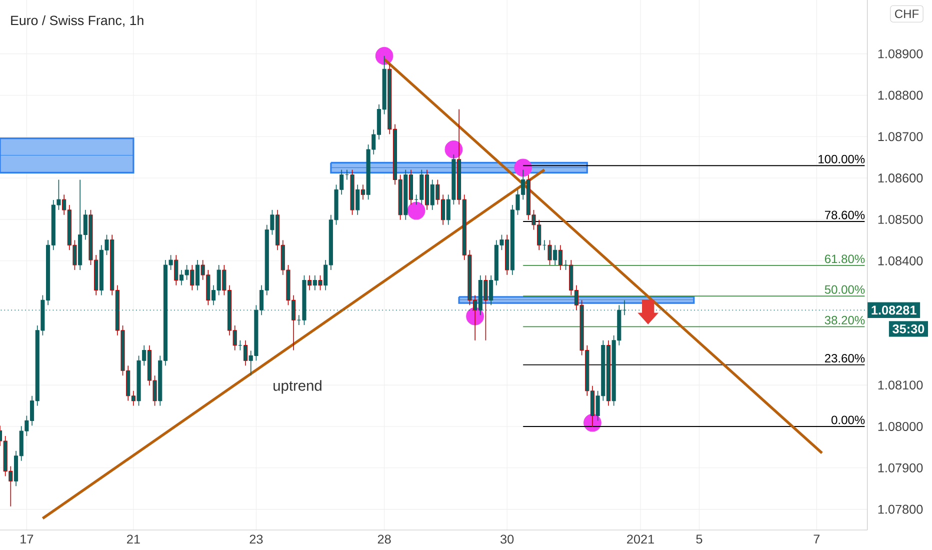 Image resolution: width=932 pixels, height=550 pixels. I want to click on y-tick-label: 1.08900, so click(900, 53).